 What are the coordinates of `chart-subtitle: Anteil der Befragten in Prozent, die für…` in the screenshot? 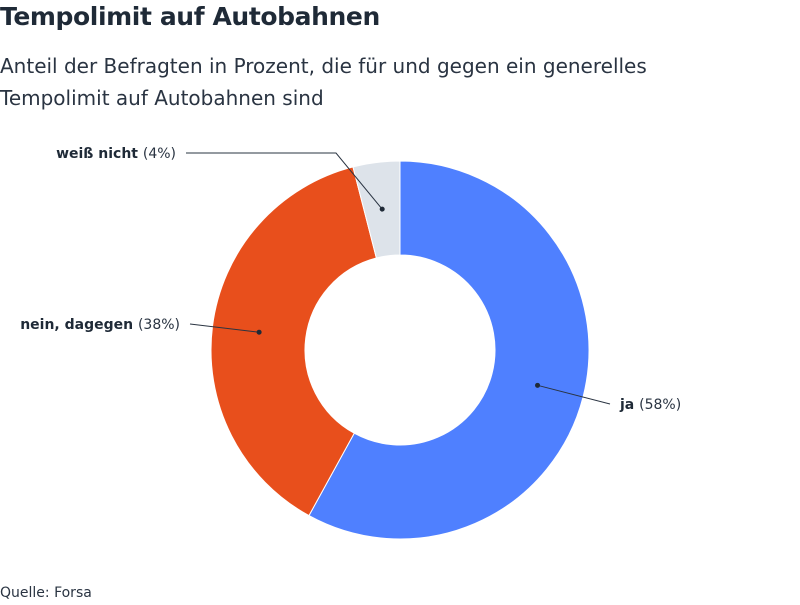 It's located at (323, 82).